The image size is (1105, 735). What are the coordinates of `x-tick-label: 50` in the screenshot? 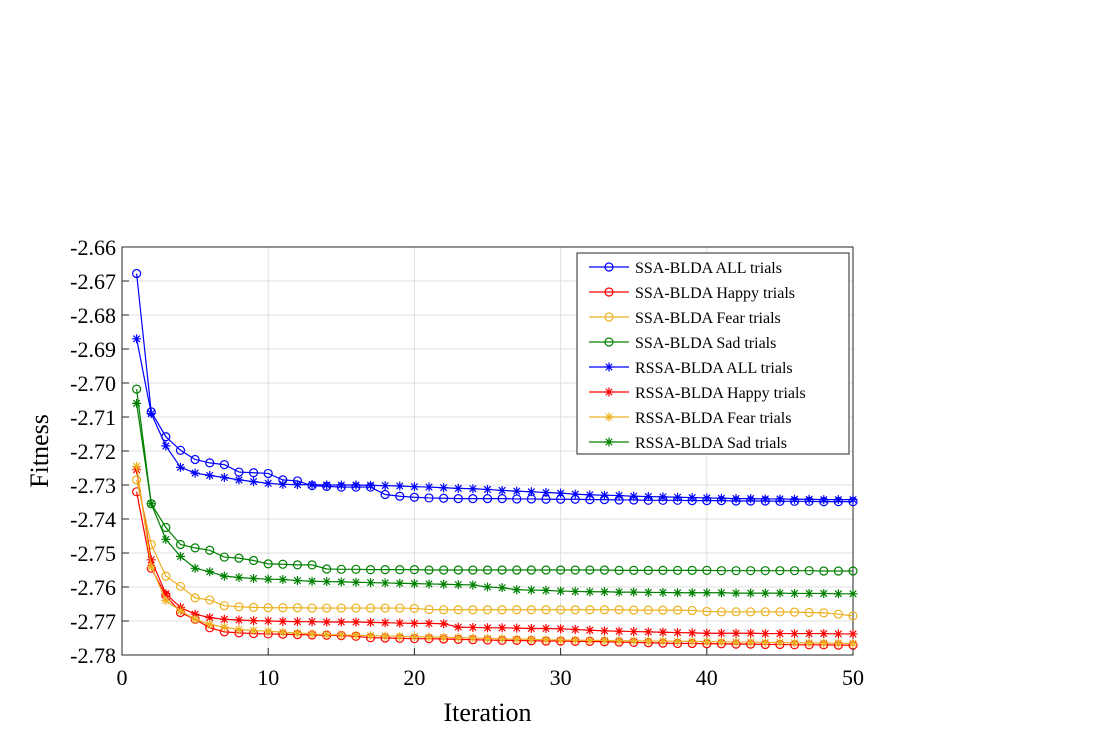 It's located at (853, 677).